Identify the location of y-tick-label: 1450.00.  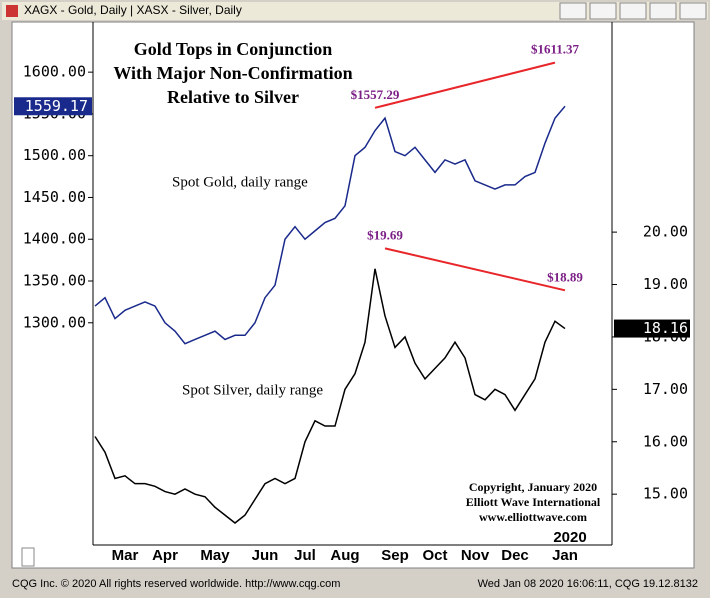
(54, 197).